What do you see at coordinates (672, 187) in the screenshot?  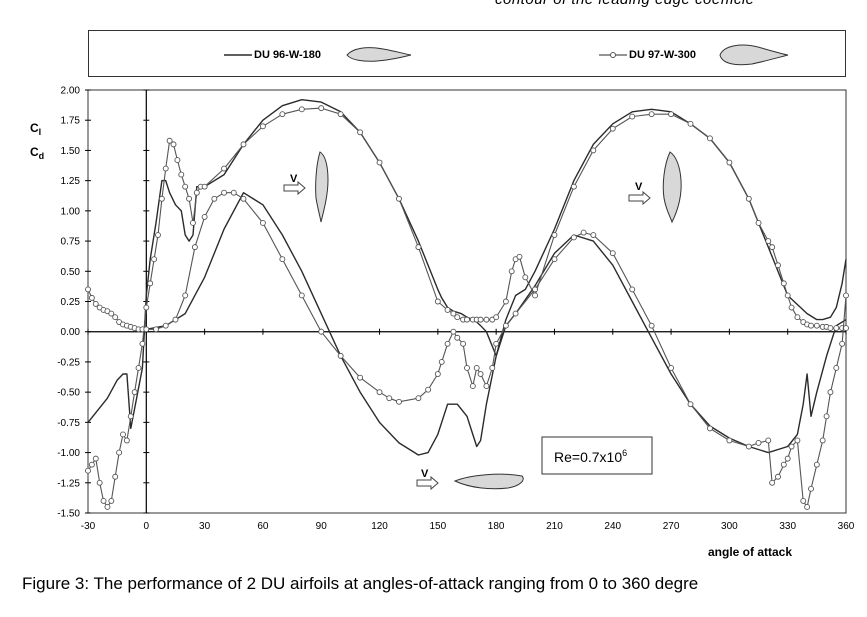 I see `airfoil-vertical-icon` at bounding box center [672, 187].